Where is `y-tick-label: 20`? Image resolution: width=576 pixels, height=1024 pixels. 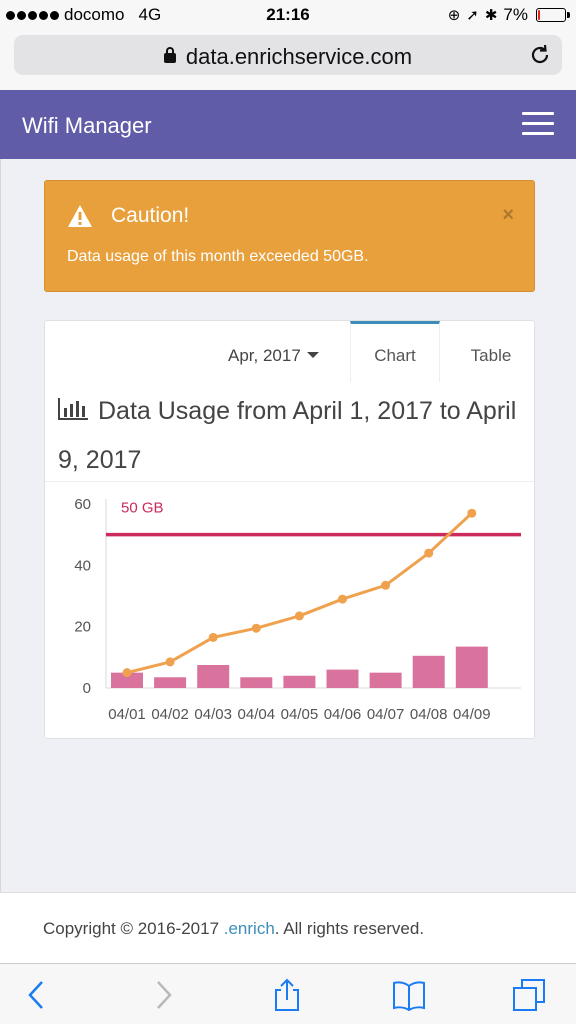 y-tick-label: 20 is located at coordinates (82, 627).